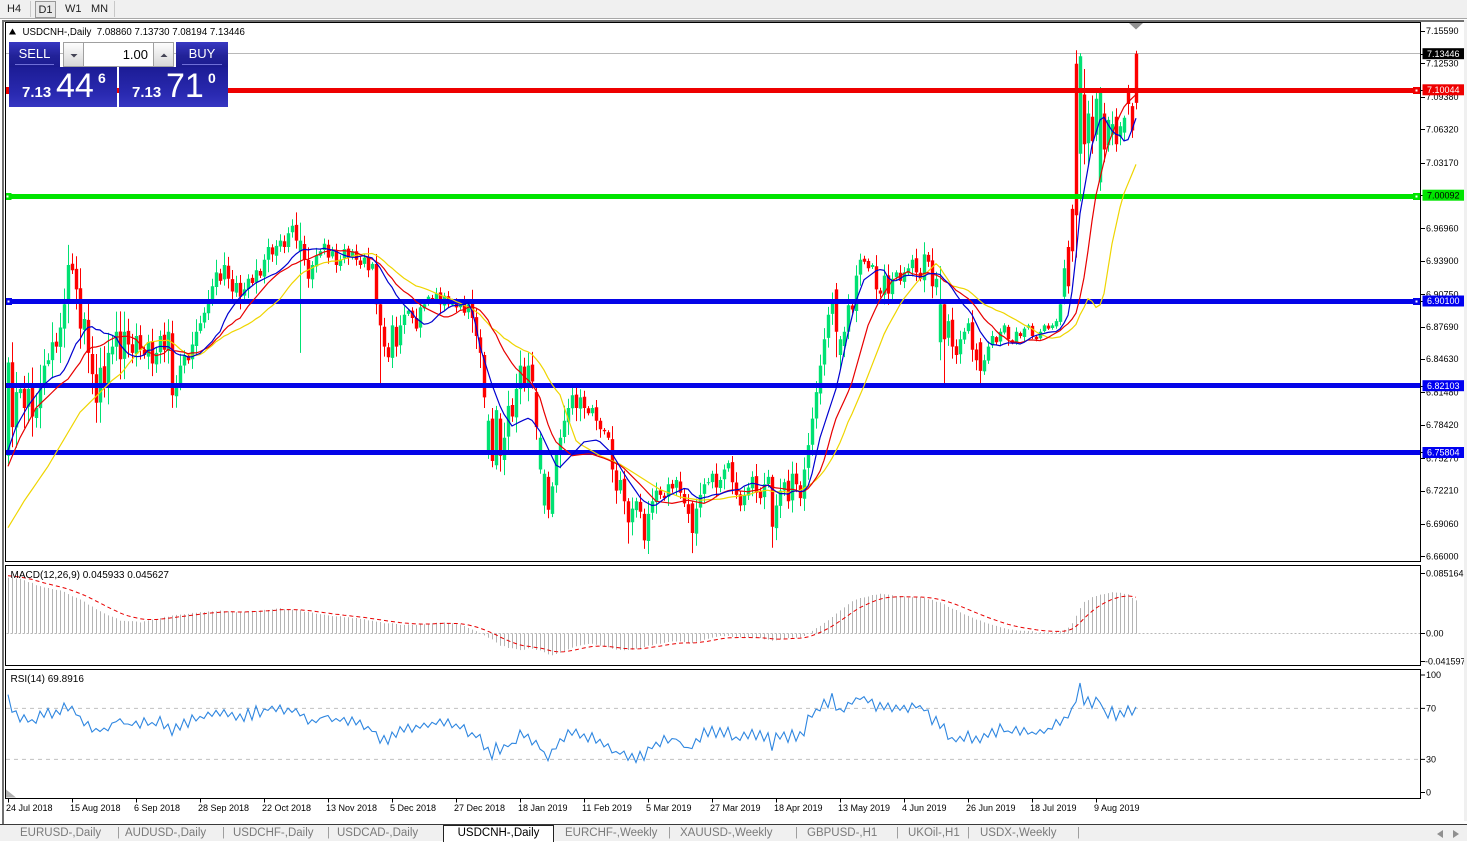 The width and height of the screenshot is (1467, 846). I want to click on svg-text: 7.15590, so click(1442, 31).